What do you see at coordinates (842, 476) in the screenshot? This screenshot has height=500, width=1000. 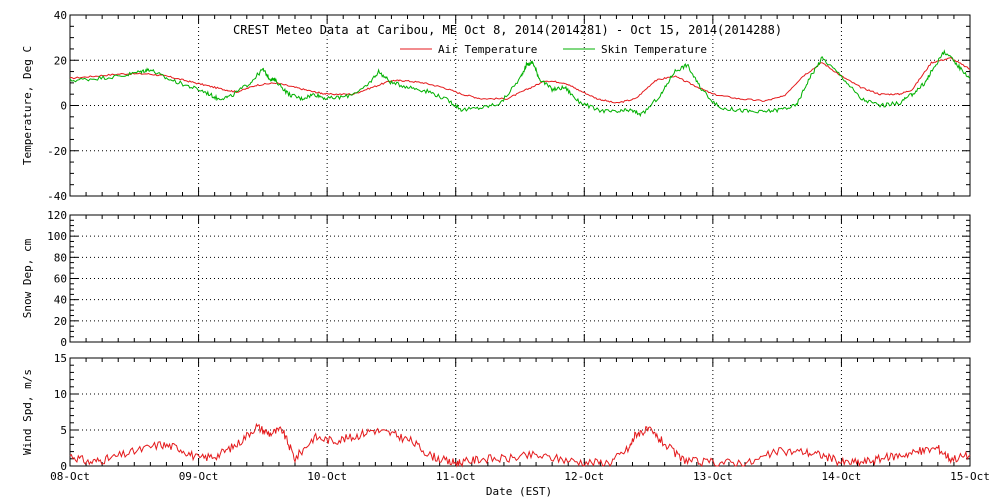 I see `x-tick-label: 14-Oct` at bounding box center [842, 476].